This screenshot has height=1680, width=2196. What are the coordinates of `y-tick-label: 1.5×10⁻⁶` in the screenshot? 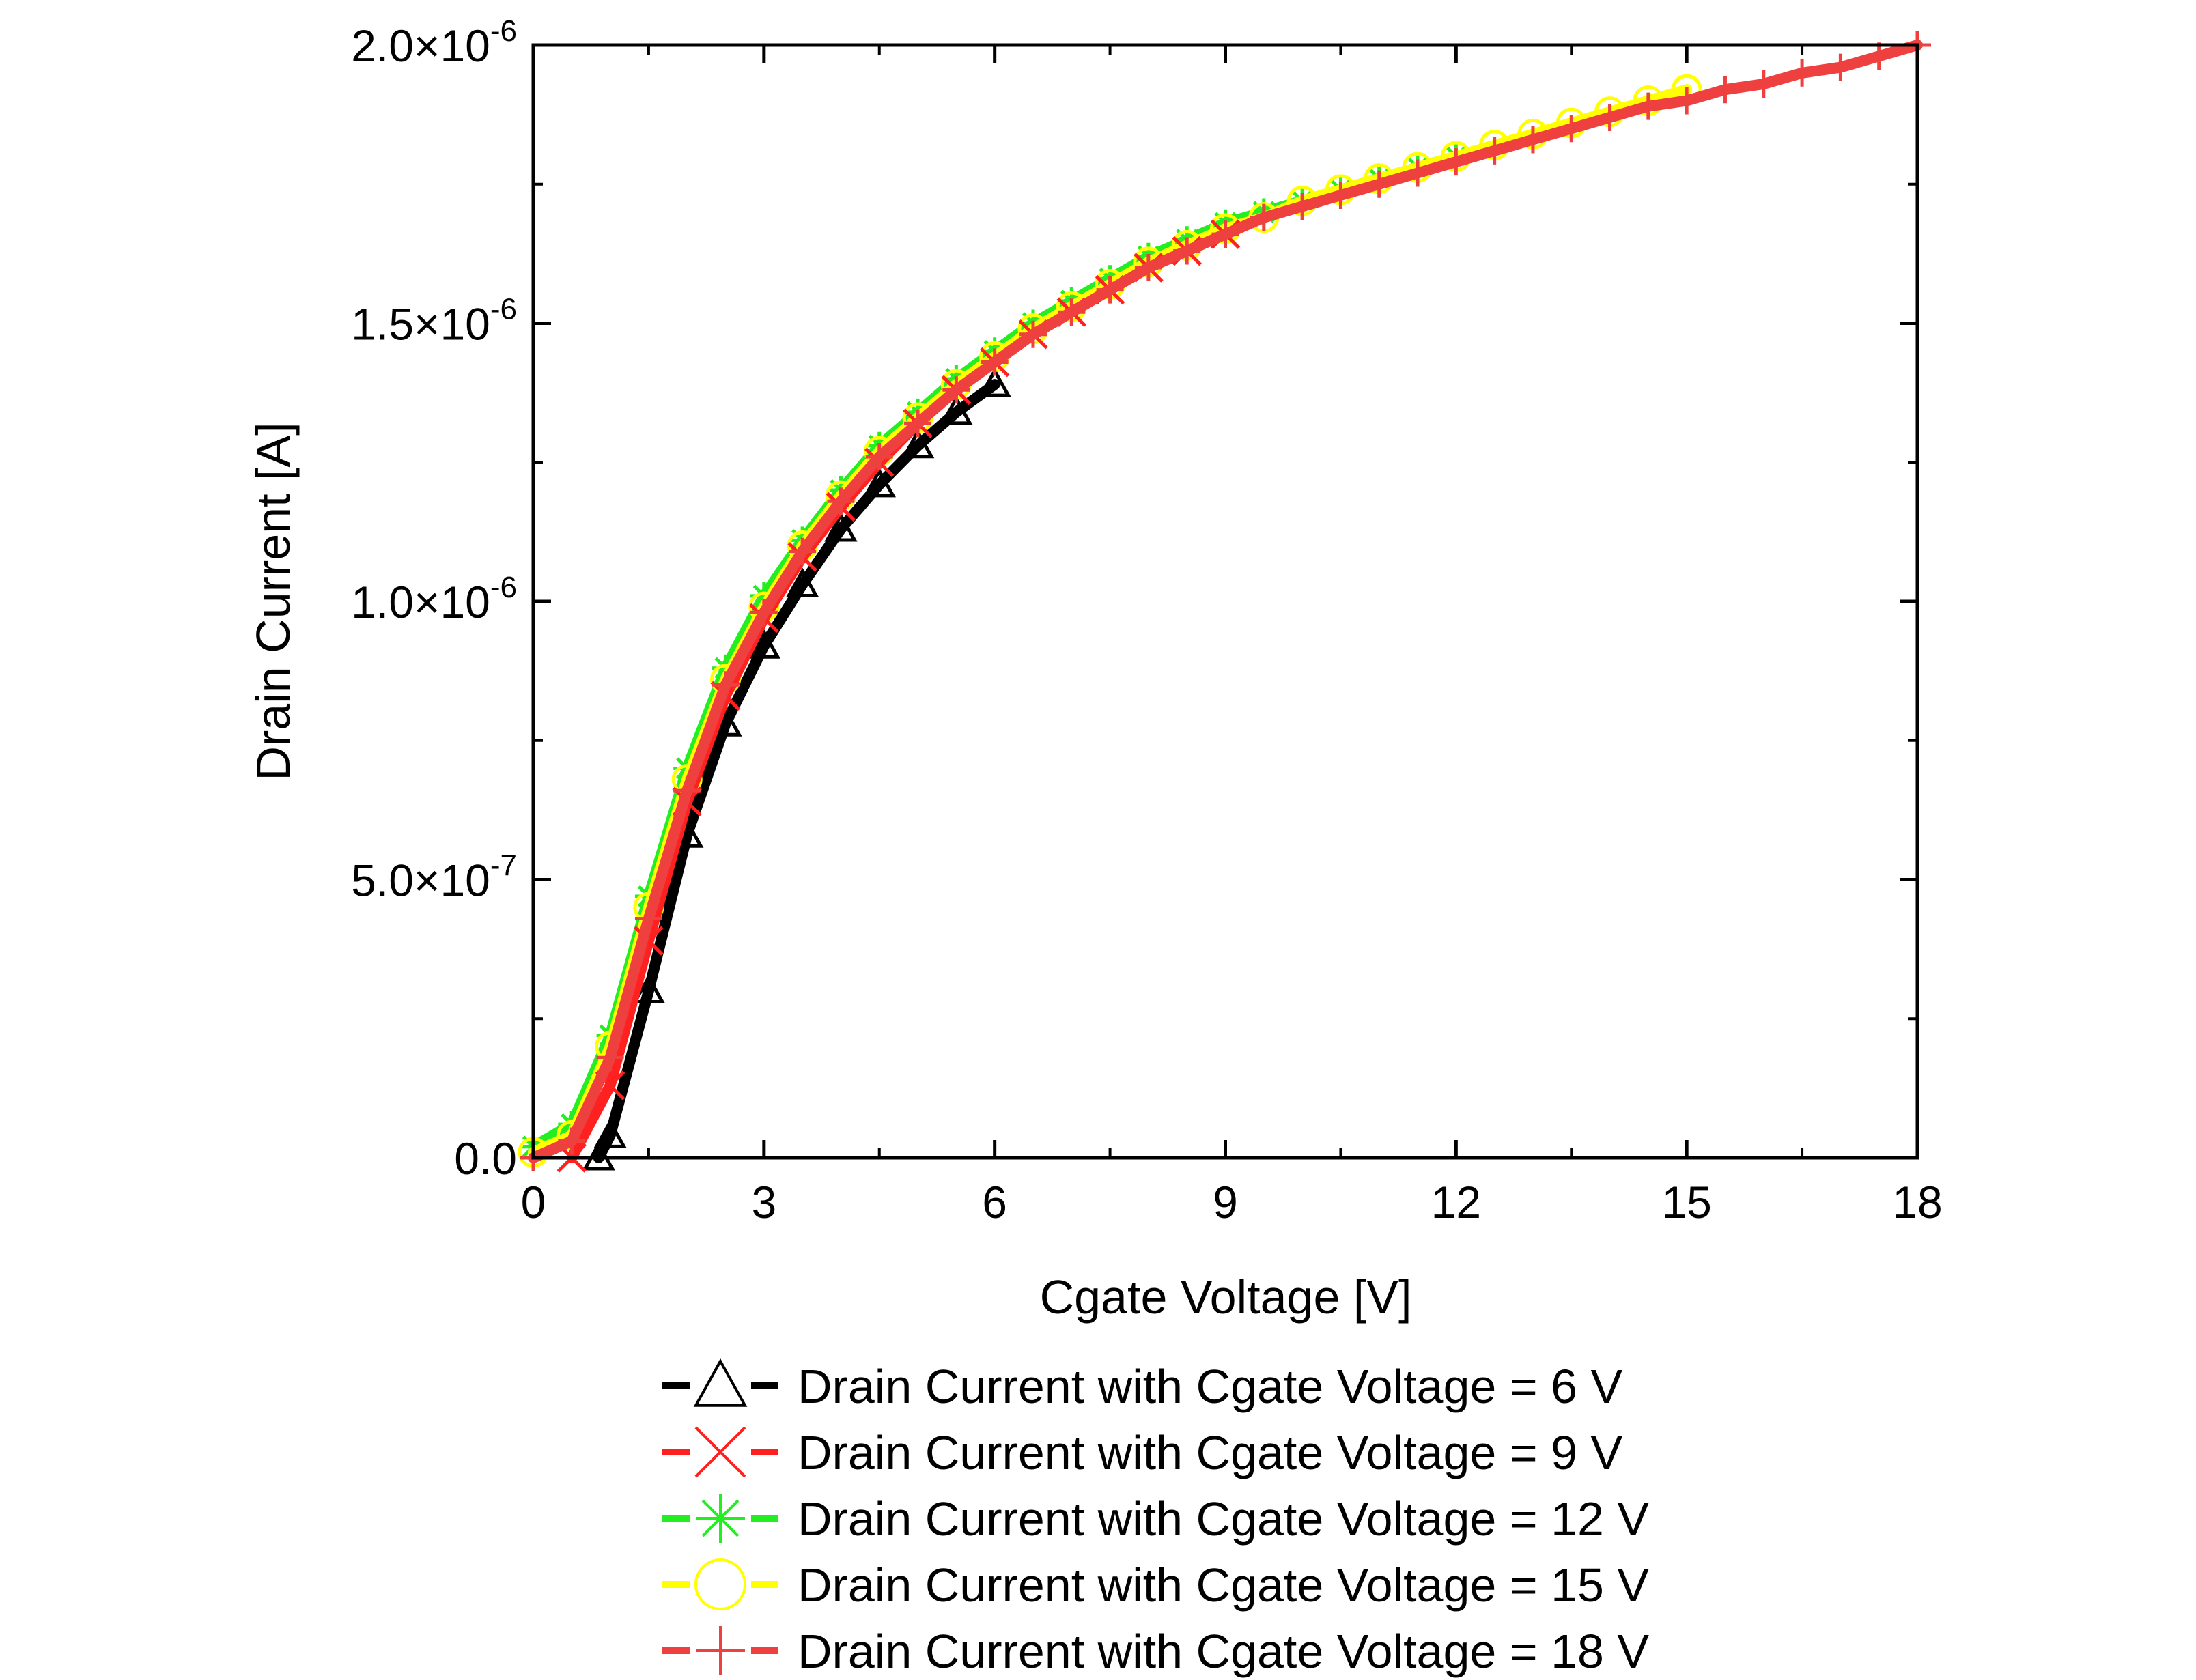 It's located at (434, 321).